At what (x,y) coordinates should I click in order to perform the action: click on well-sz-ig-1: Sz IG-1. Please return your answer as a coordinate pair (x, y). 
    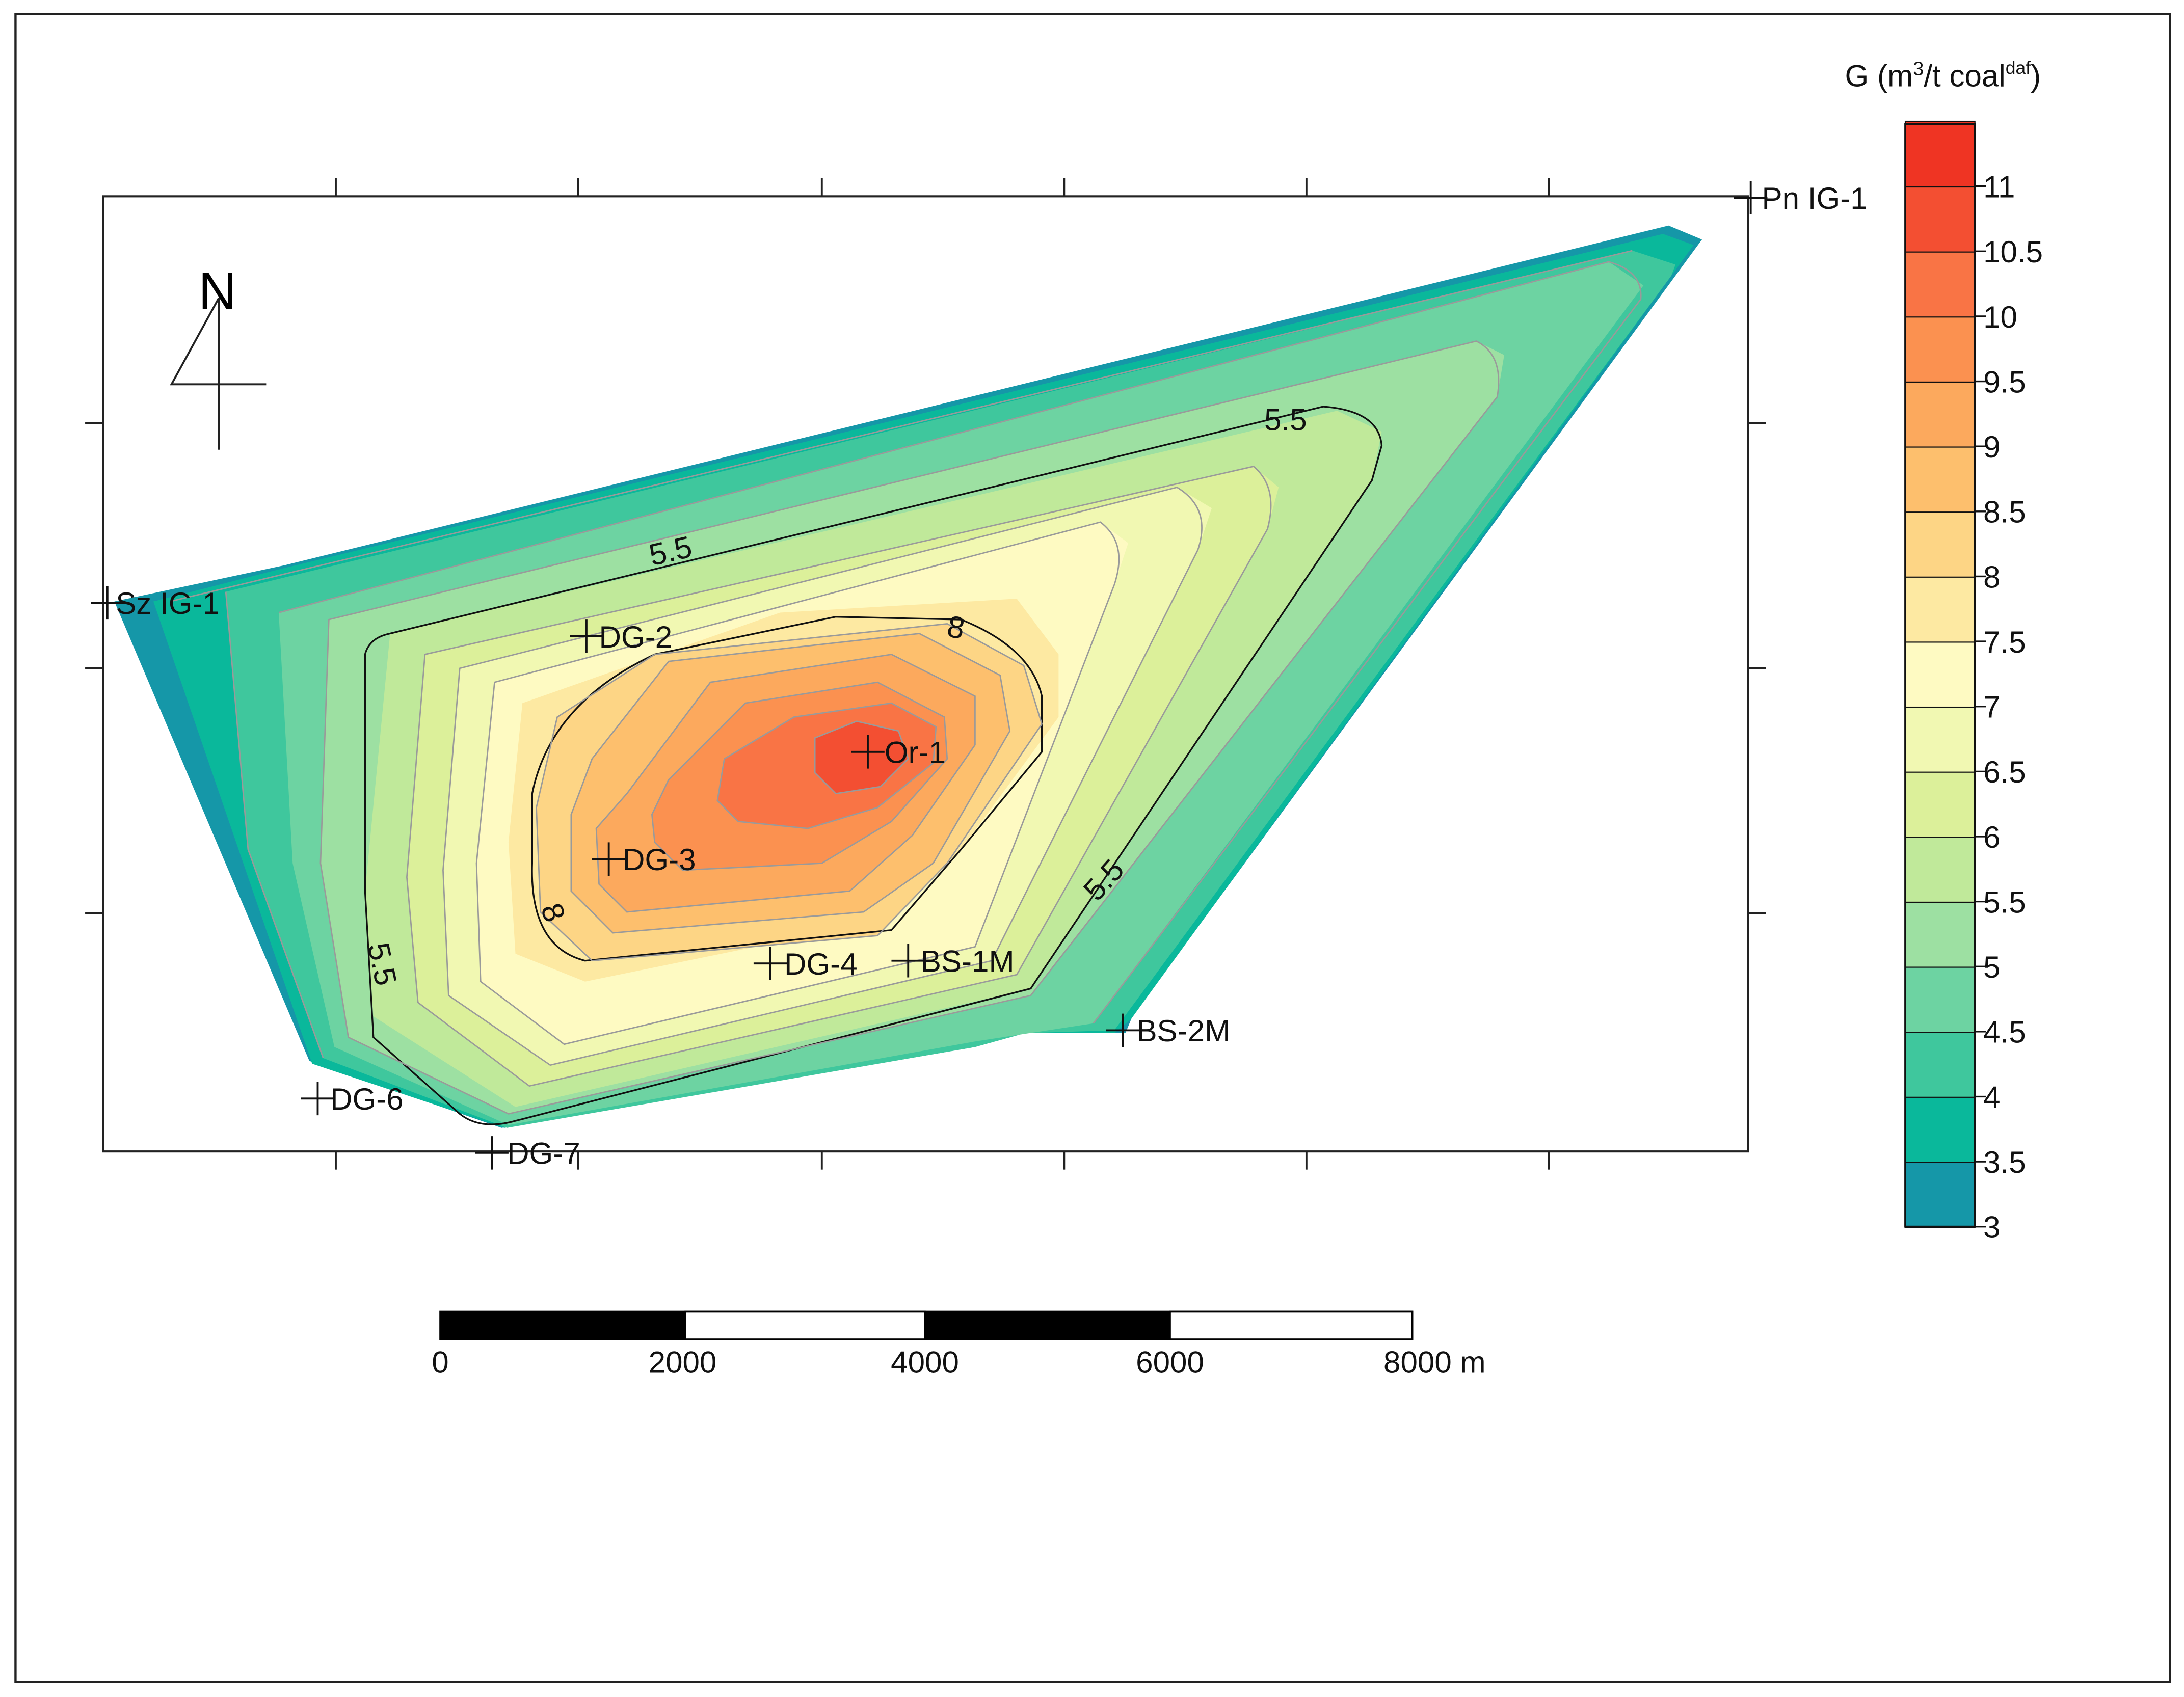
    Looking at the image, I should click on (155, 604).